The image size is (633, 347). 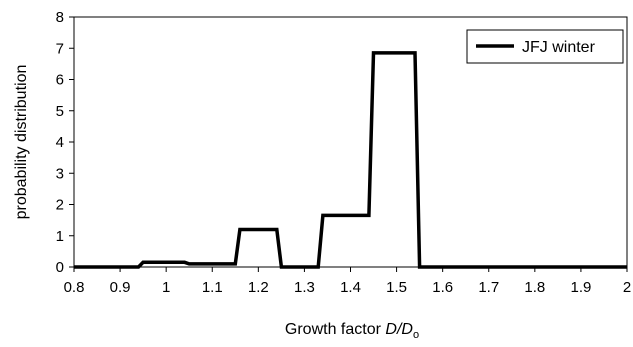 I want to click on y-tick-label: 2, so click(x=60, y=205).